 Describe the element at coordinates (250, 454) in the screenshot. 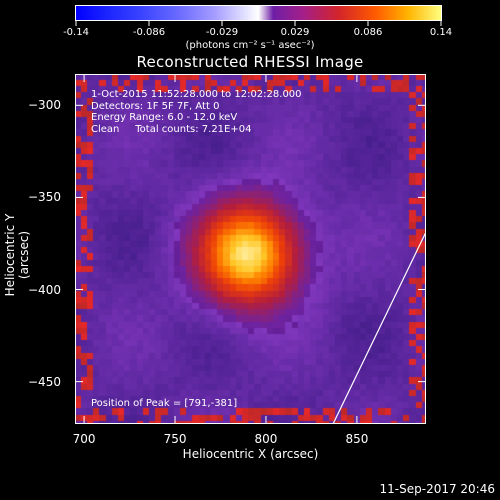

I see `x-axis-title: Heliocentric X (arcsec)` at that location.